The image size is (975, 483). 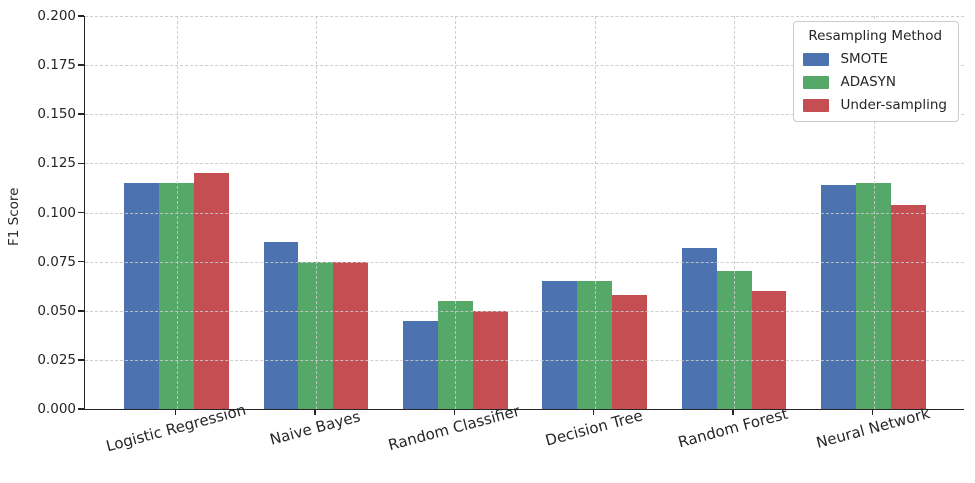 What do you see at coordinates (351, 335) in the screenshot?
I see `bar-under-sampling-naive-bayes` at bounding box center [351, 335].